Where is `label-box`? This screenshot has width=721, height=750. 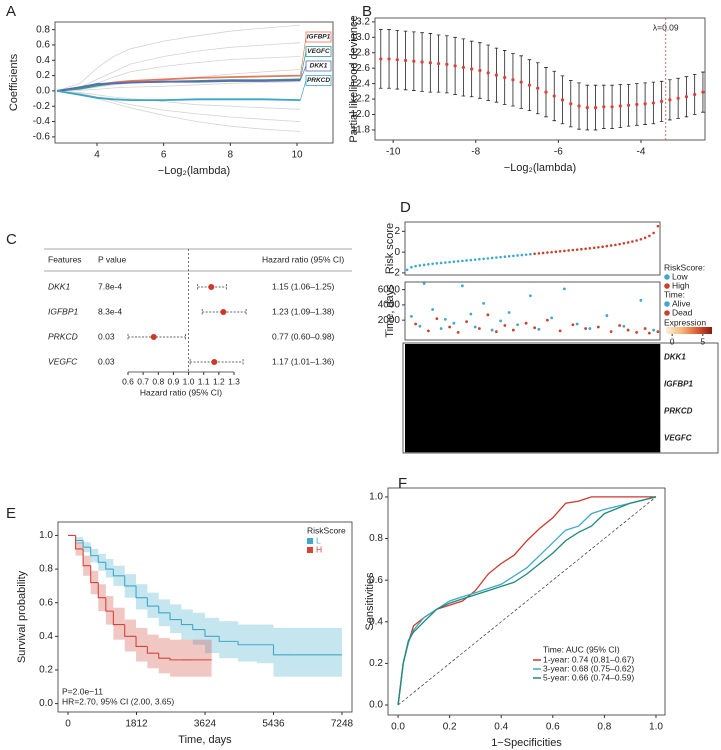
label-box is located at coordinates (318, 66).